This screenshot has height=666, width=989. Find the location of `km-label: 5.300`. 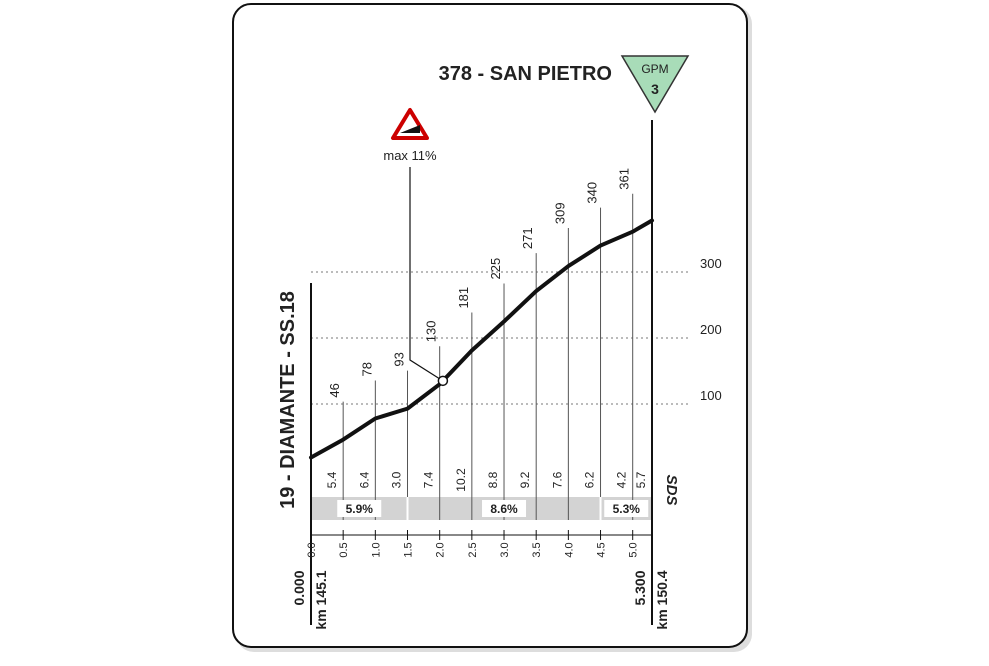

km-label: 5.300 is located at coordinates (640, 587).